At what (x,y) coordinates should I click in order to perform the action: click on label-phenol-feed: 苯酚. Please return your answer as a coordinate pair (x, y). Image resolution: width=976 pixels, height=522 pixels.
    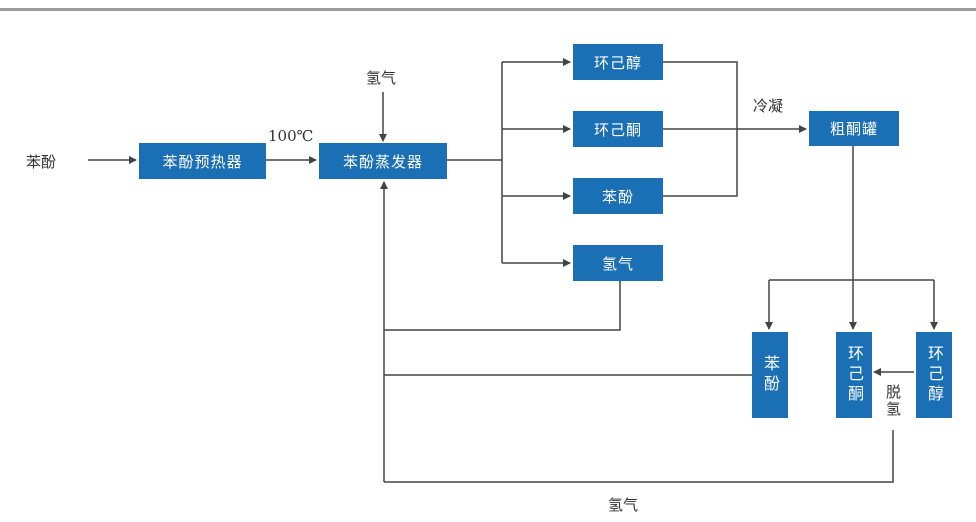
    Looking at the image, I should click on (41, 162).